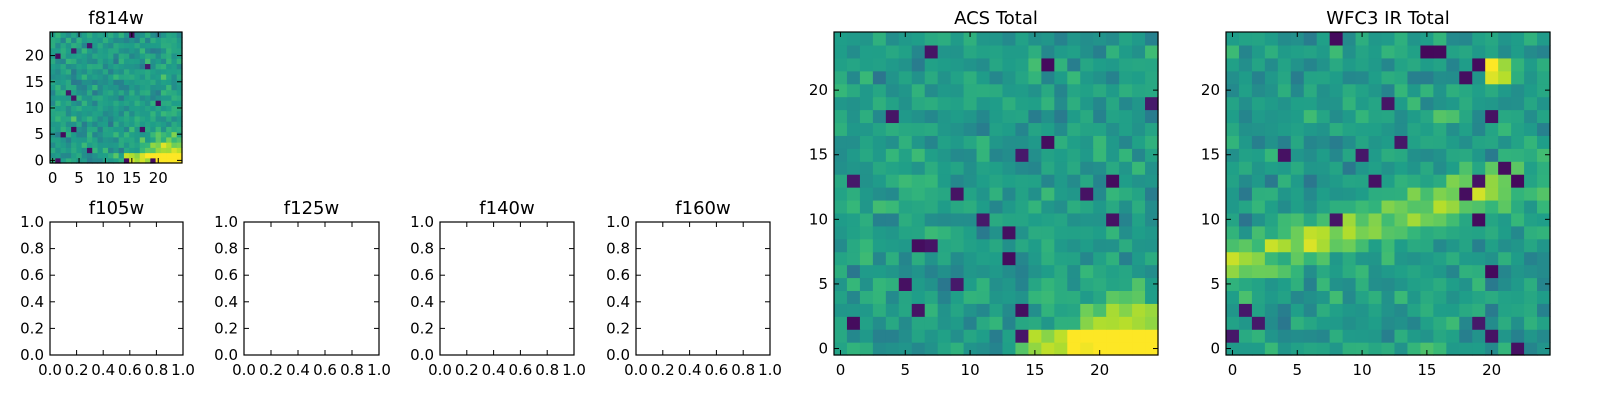  What do you see at coordinates (1298, 370) in the screenshot?
I see `x-tick-label: 5` at bounding box center [1298, 370].